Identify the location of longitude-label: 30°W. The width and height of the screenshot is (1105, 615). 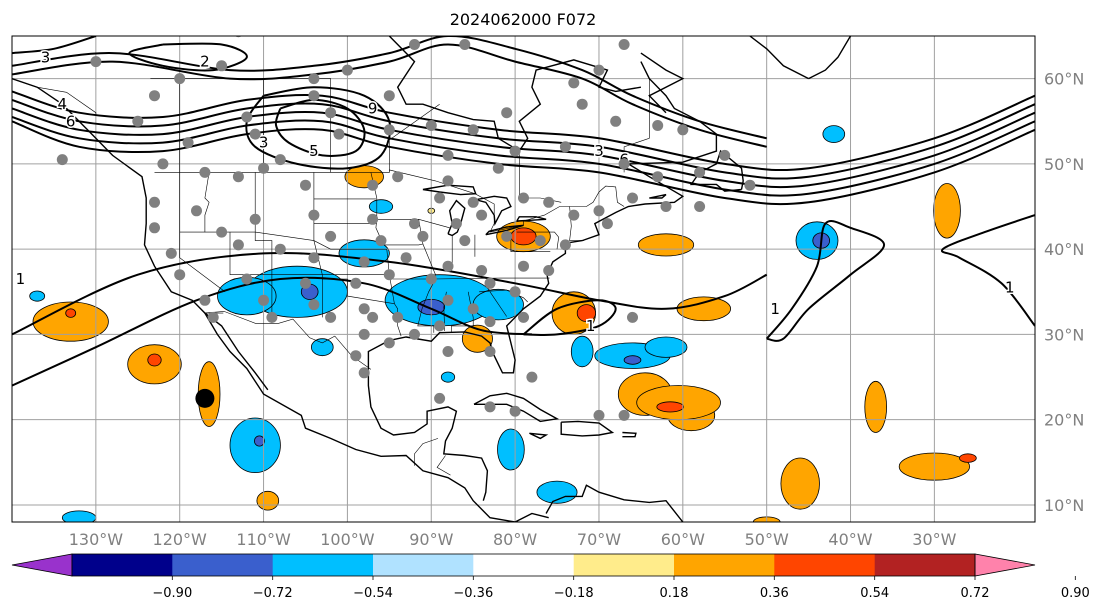
(934, 539).